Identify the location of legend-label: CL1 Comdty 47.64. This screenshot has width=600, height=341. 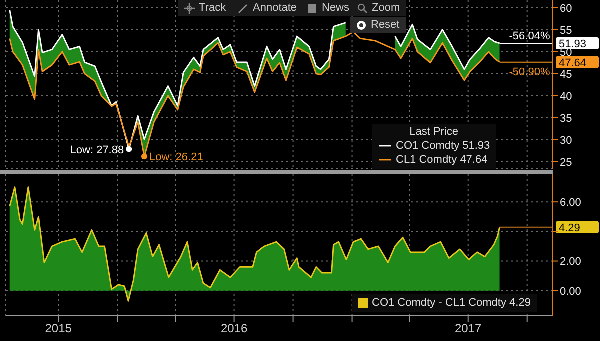
(442, 160).